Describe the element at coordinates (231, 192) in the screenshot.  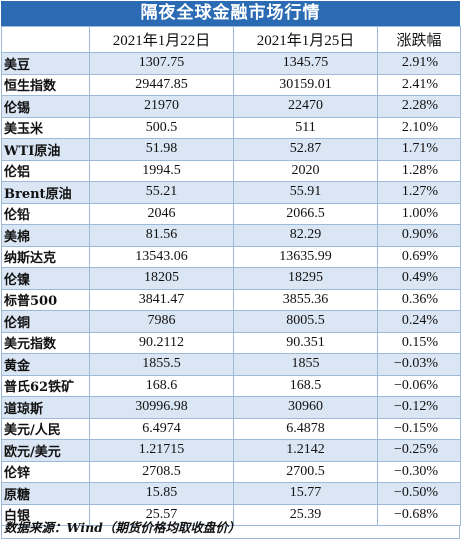
I see `table-row: Brent原油 55.21 55.91 1.27%` at that location.